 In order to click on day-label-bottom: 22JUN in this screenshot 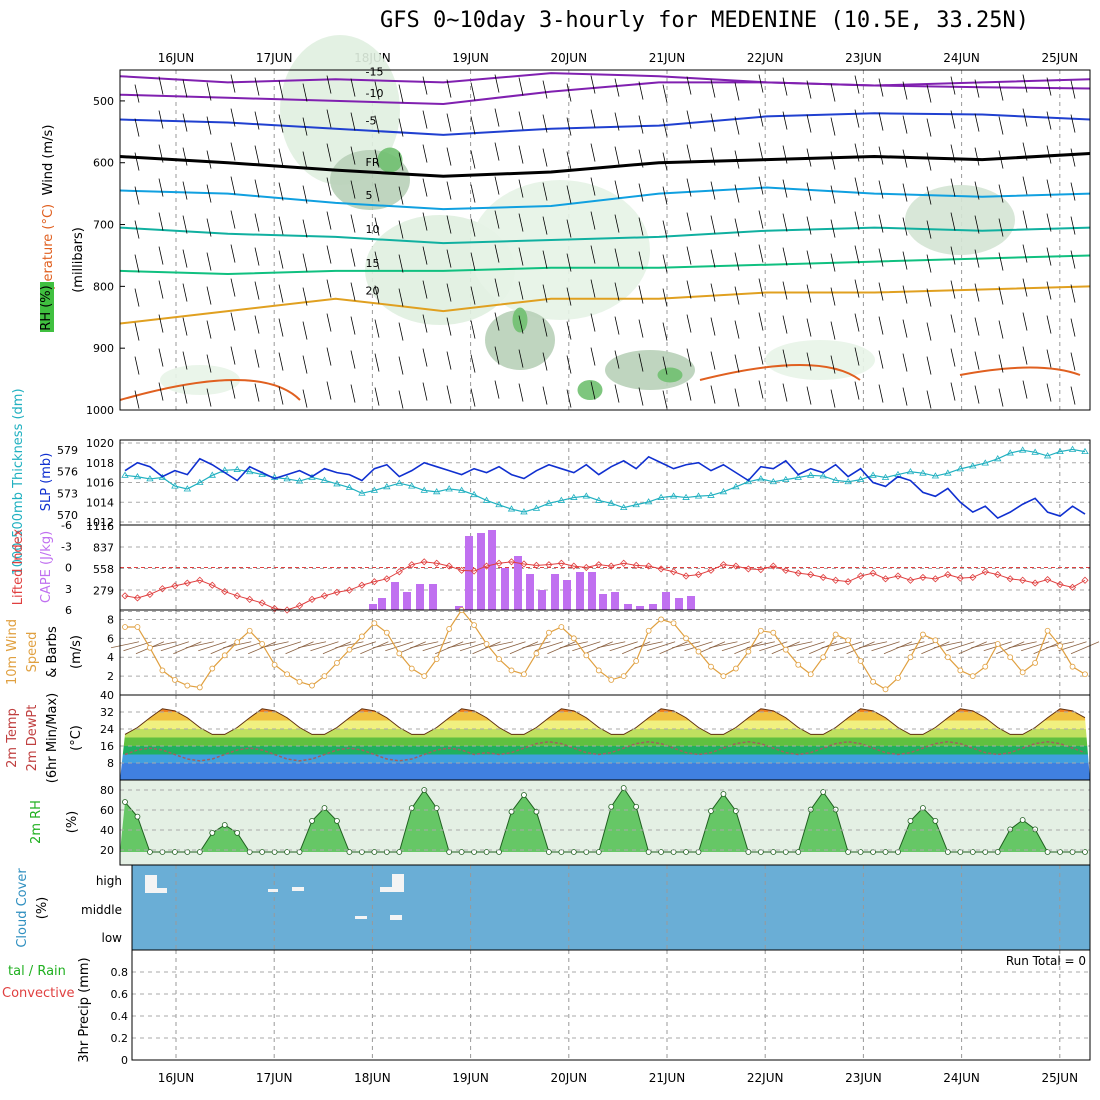, I will do `click(765, 1078)`.